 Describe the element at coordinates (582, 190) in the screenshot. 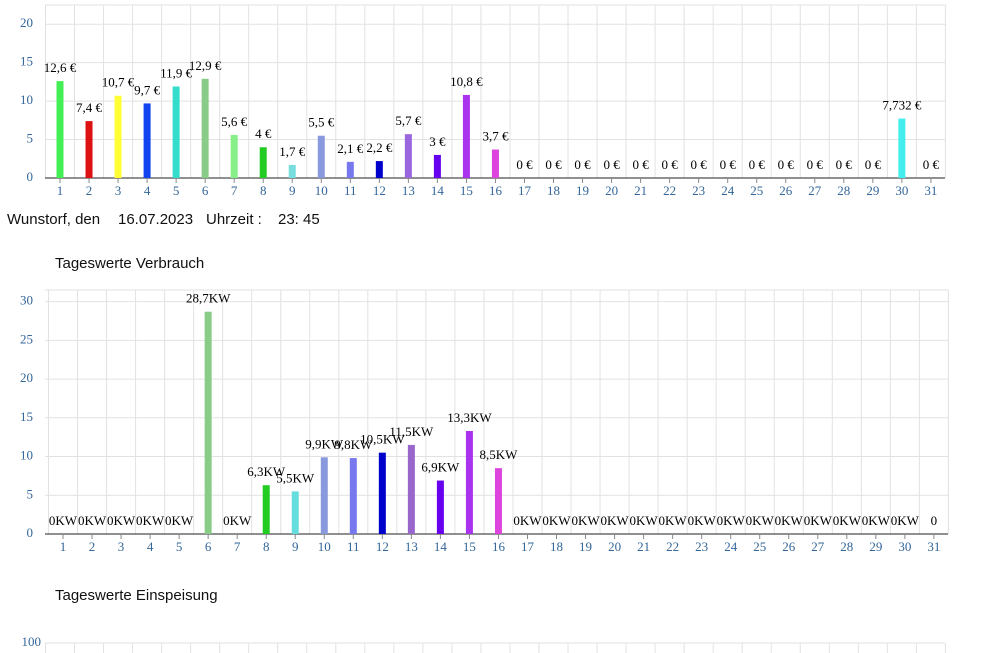

I see `x-tick-label: 19` at that location.